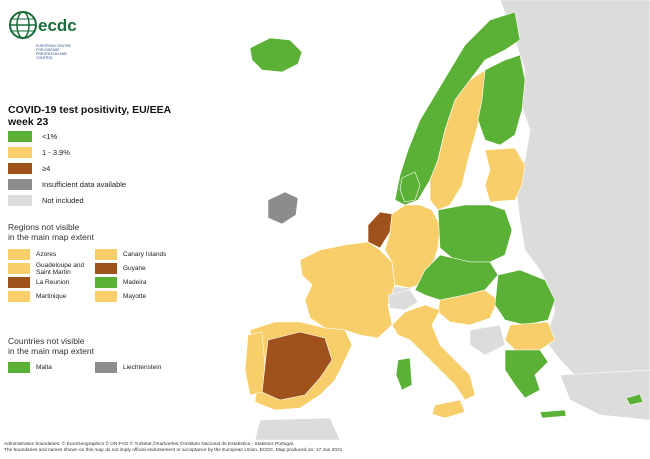 The height and width of the screenshot is (459, 650). I want to click on region-label: Martinique, so click(51, 296).